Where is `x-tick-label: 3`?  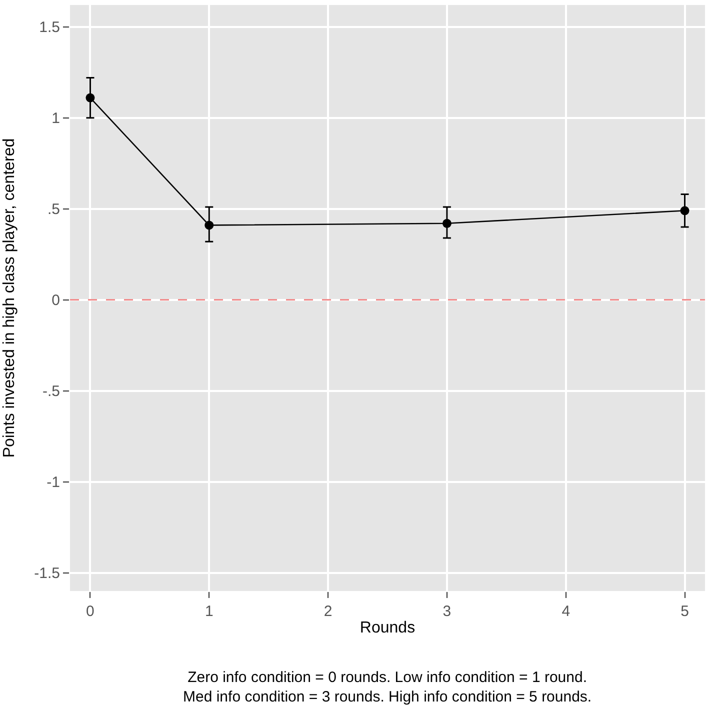 x-tick-label: 3 is located at coordinates (447, 611).